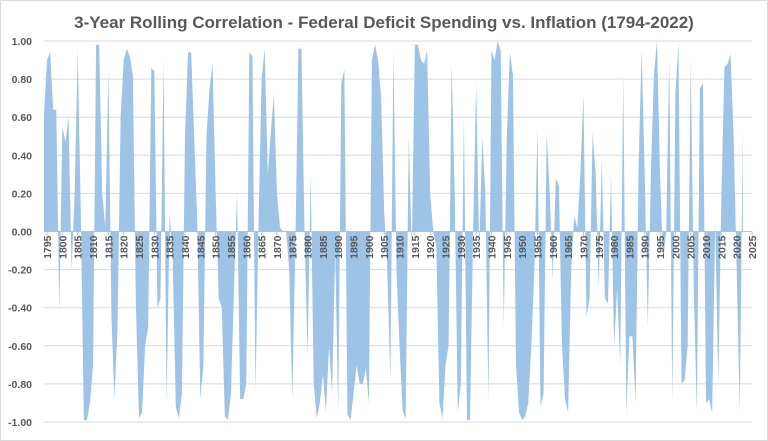 This screenshot has width=768, height=441. What do you see at coordinates (48, 247) in the screenshot?
I see `x-tick-label: 1795` at bounding box center [48, 247].